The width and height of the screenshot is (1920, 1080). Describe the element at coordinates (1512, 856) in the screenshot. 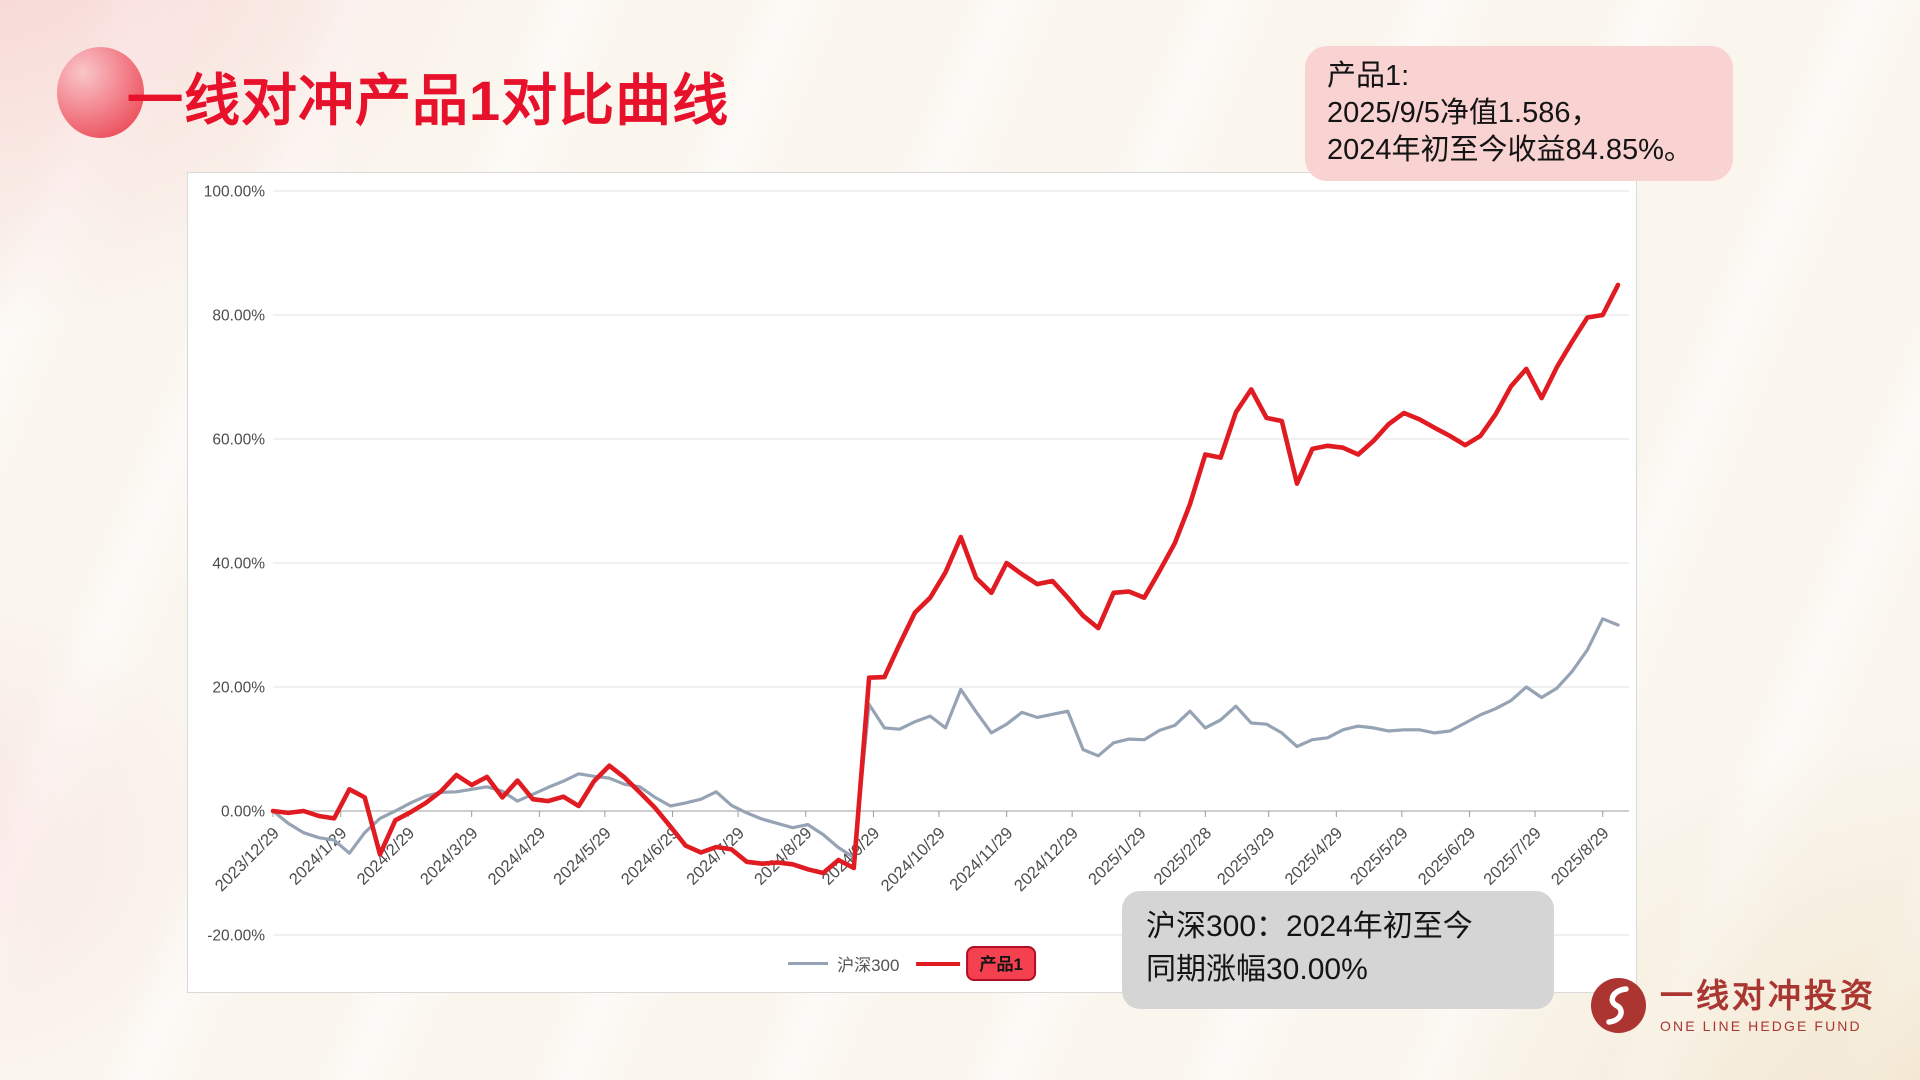

I see `x-axis-label: 2025/7/29` at that location.